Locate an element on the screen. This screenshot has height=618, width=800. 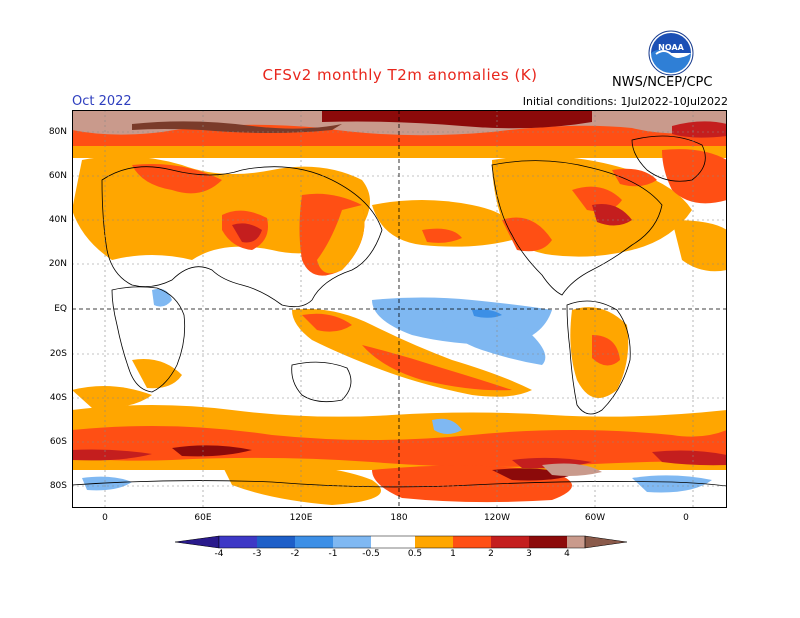
lat-label-60s: 60S is located at coordinates (58, 442).